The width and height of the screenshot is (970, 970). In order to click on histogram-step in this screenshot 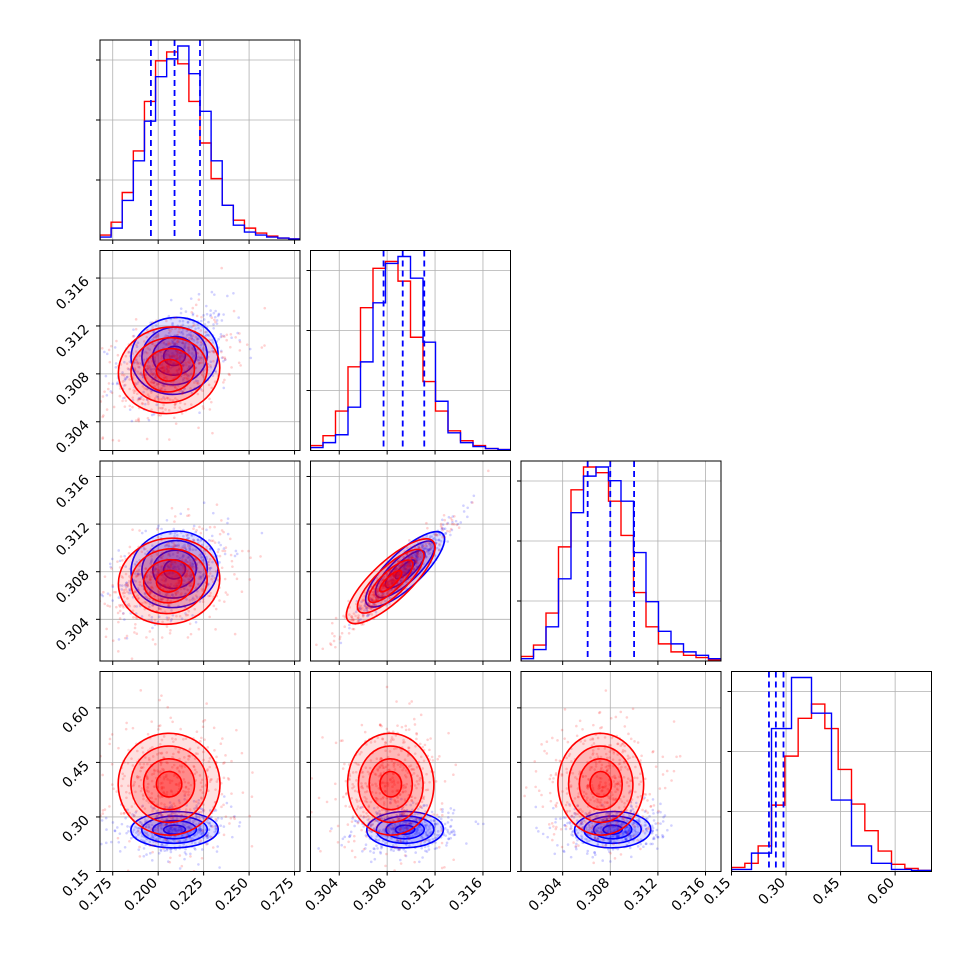, I will do `click(410, 355)`.